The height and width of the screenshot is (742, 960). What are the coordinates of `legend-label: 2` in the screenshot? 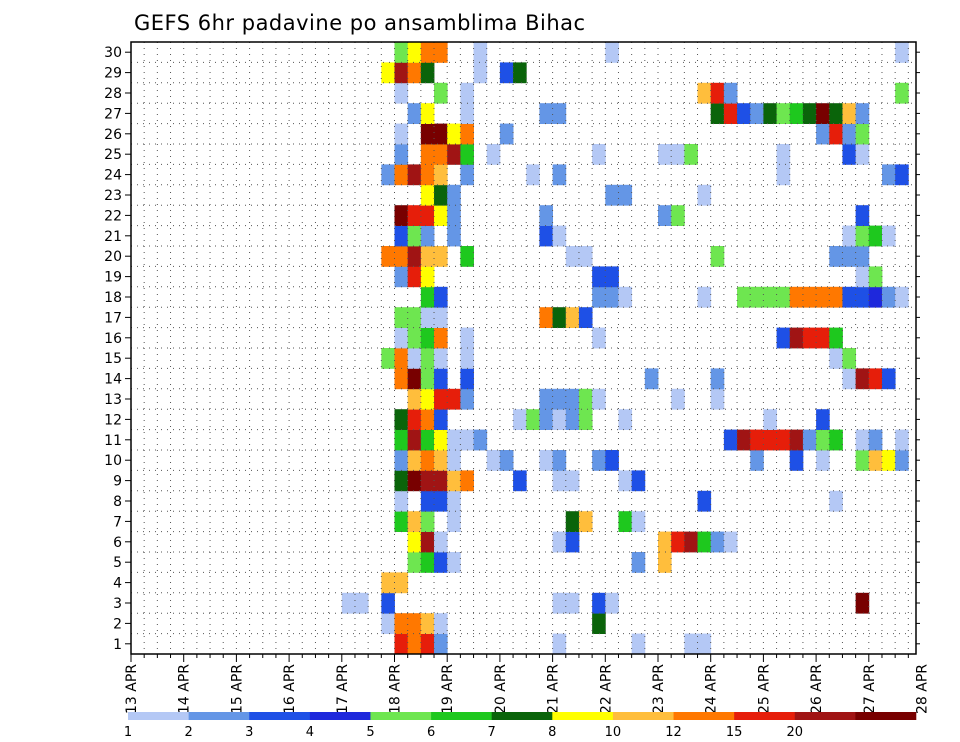 It's located at (188, 732).